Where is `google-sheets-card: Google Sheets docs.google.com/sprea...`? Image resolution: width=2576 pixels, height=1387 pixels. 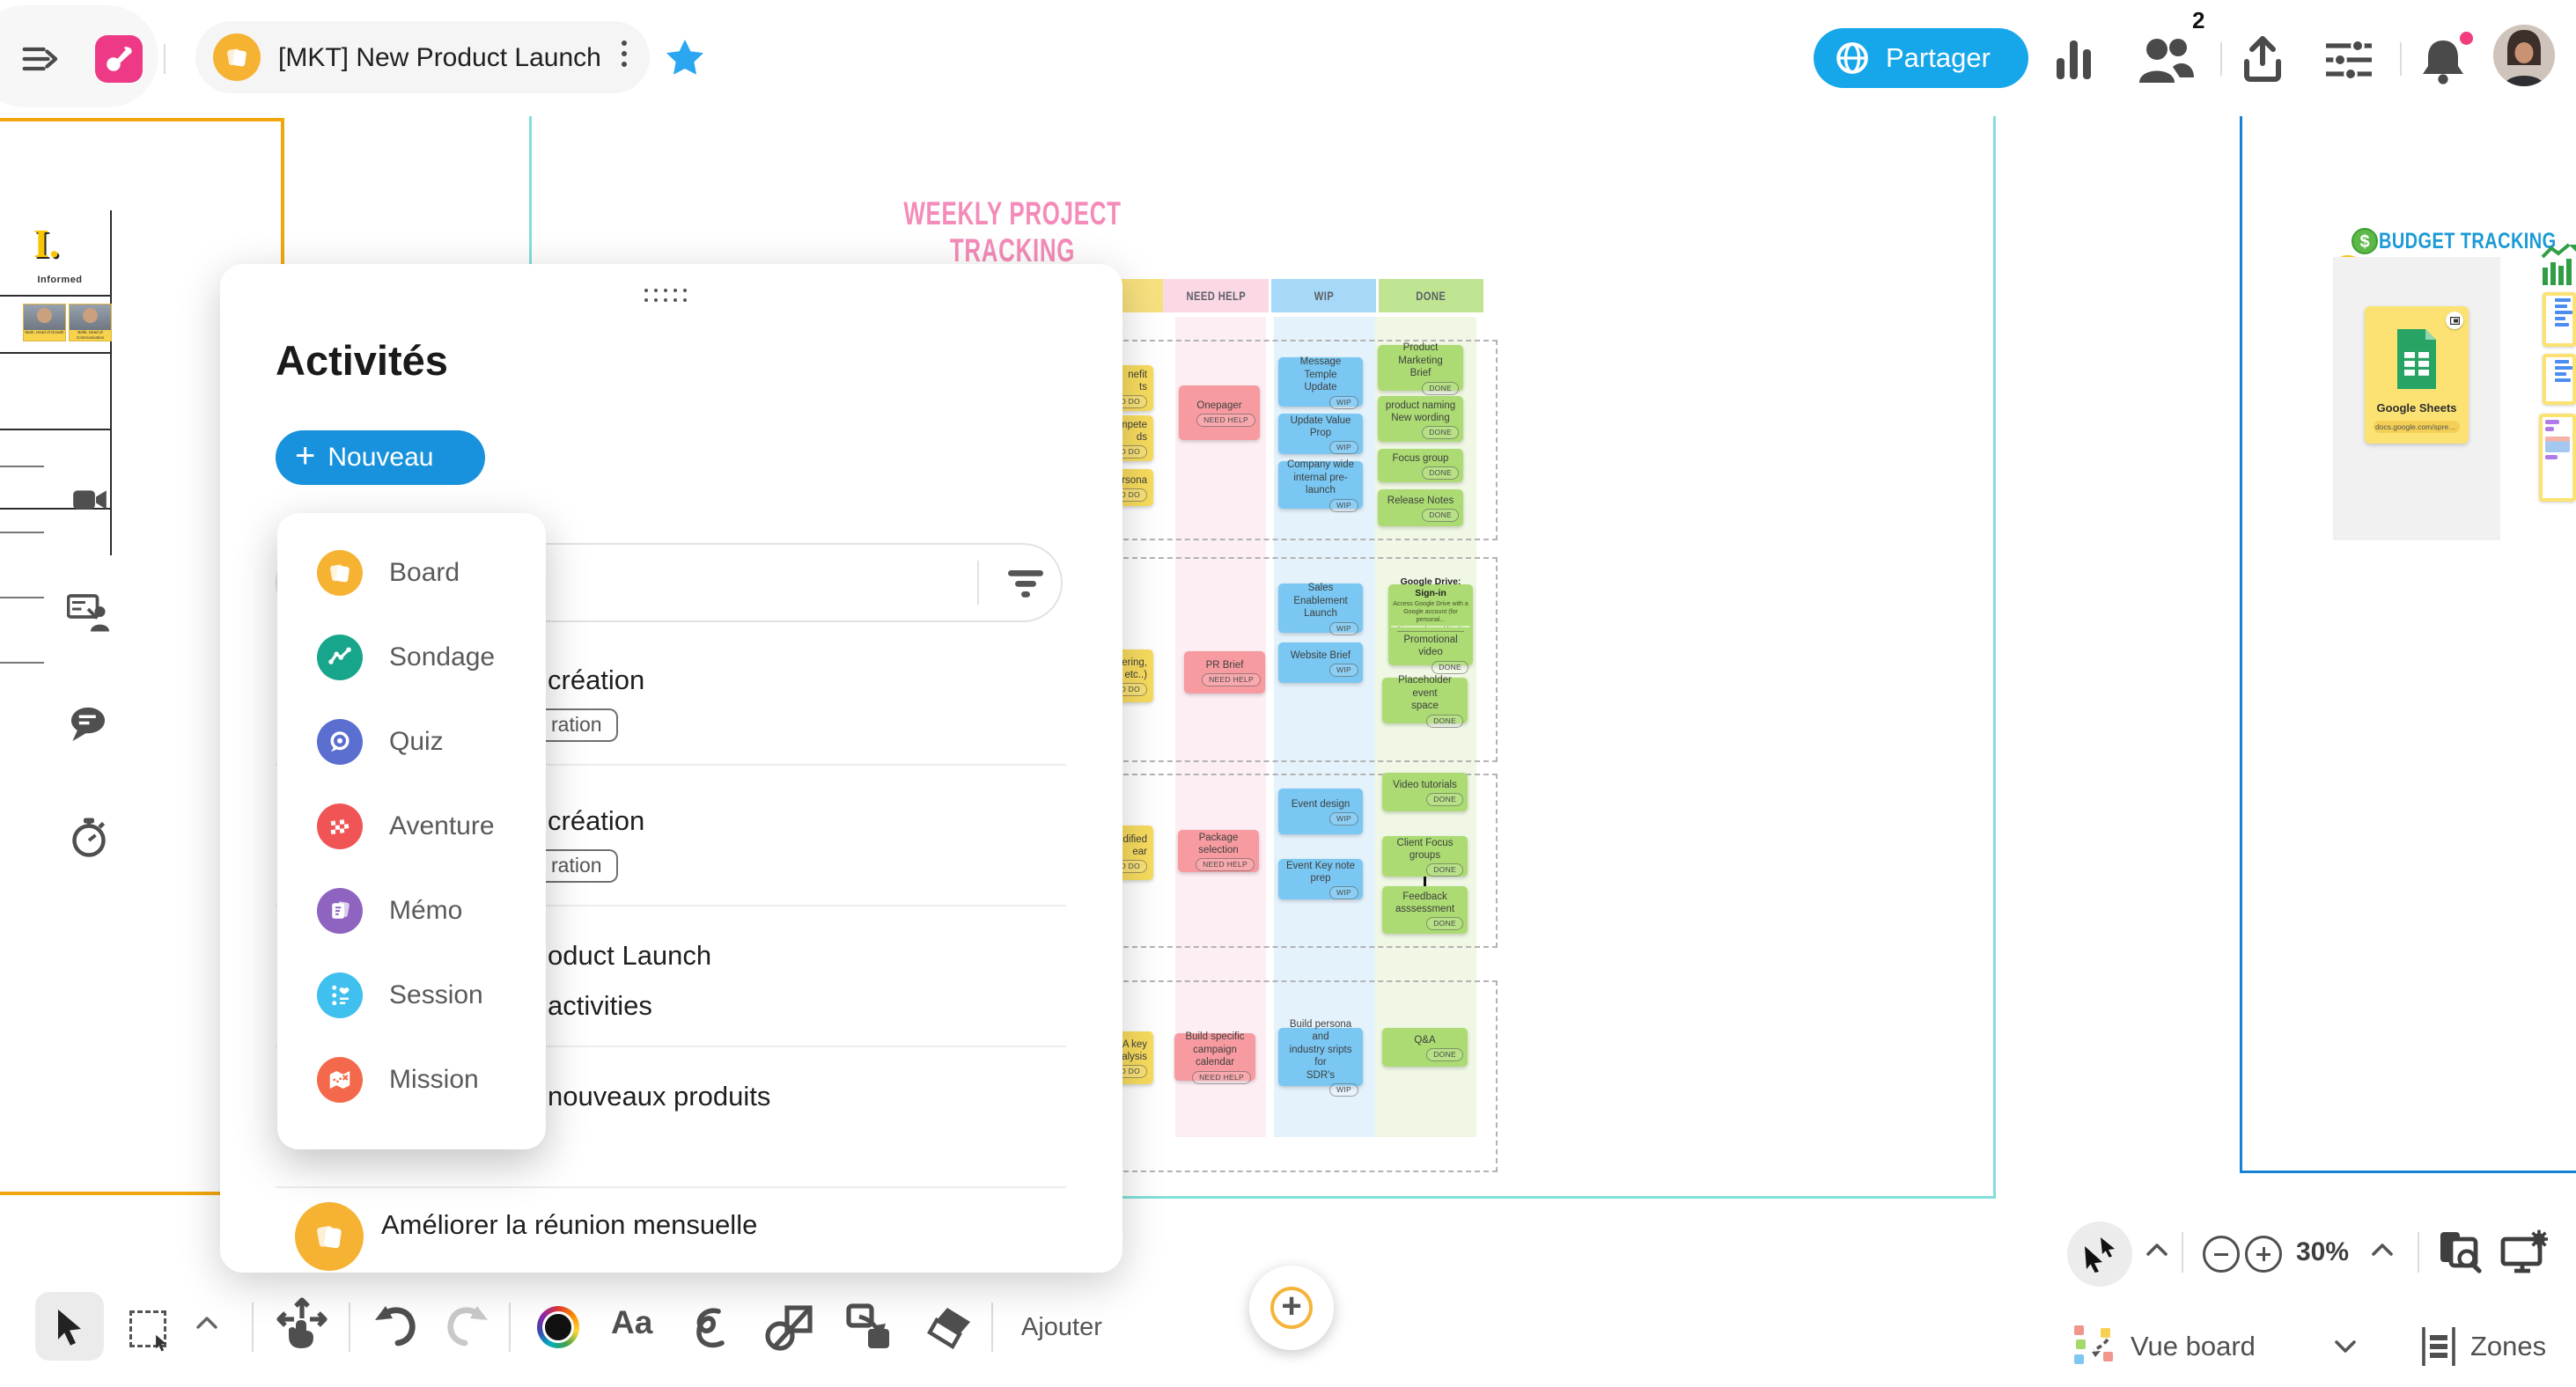 google-sheets-card: Google Sheets docs.google.com/sprea... is located at coordinates (2417, 375).